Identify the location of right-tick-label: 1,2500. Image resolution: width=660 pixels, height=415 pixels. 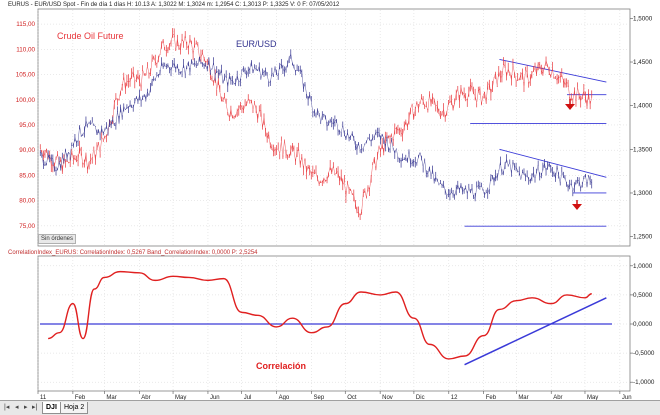
(643, 237).